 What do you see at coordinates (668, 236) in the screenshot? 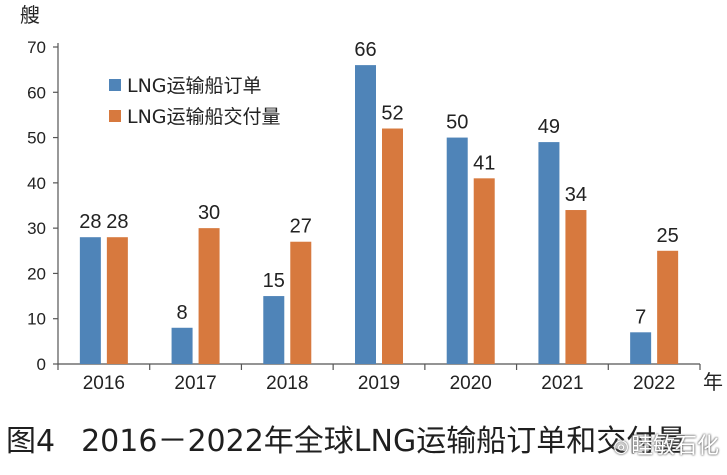
I see `data-label: 25` at bounding box center [668, 236].